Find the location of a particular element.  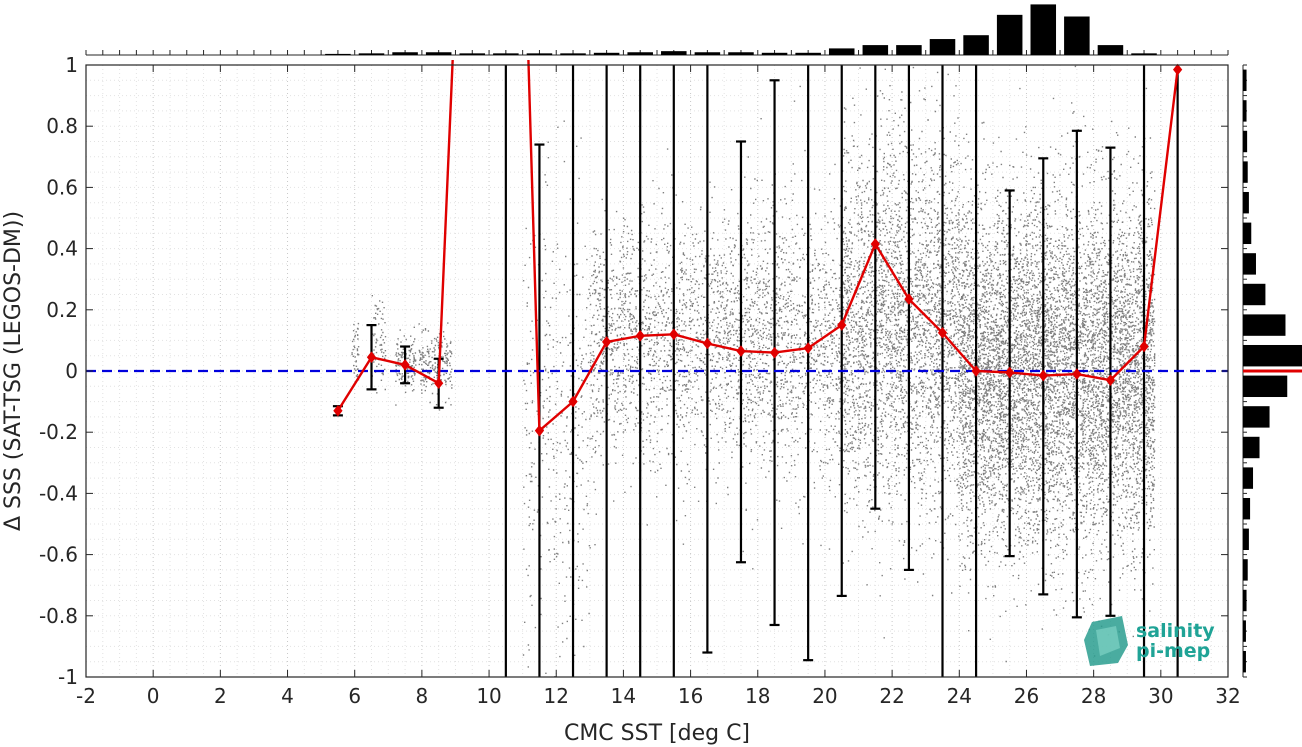

x-tick-label: 4 is located at coordinates (287, 696).